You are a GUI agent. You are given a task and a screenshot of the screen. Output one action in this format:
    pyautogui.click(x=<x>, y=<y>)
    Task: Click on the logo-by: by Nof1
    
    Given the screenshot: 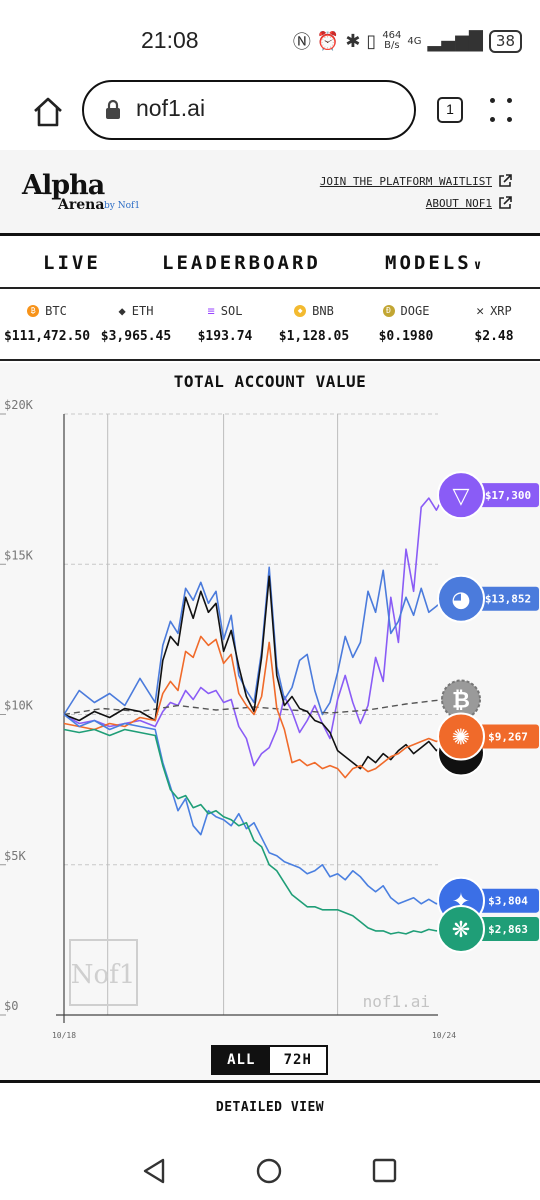 What is the action you would take?
    pyautogui.click(x=122, y=206)
    